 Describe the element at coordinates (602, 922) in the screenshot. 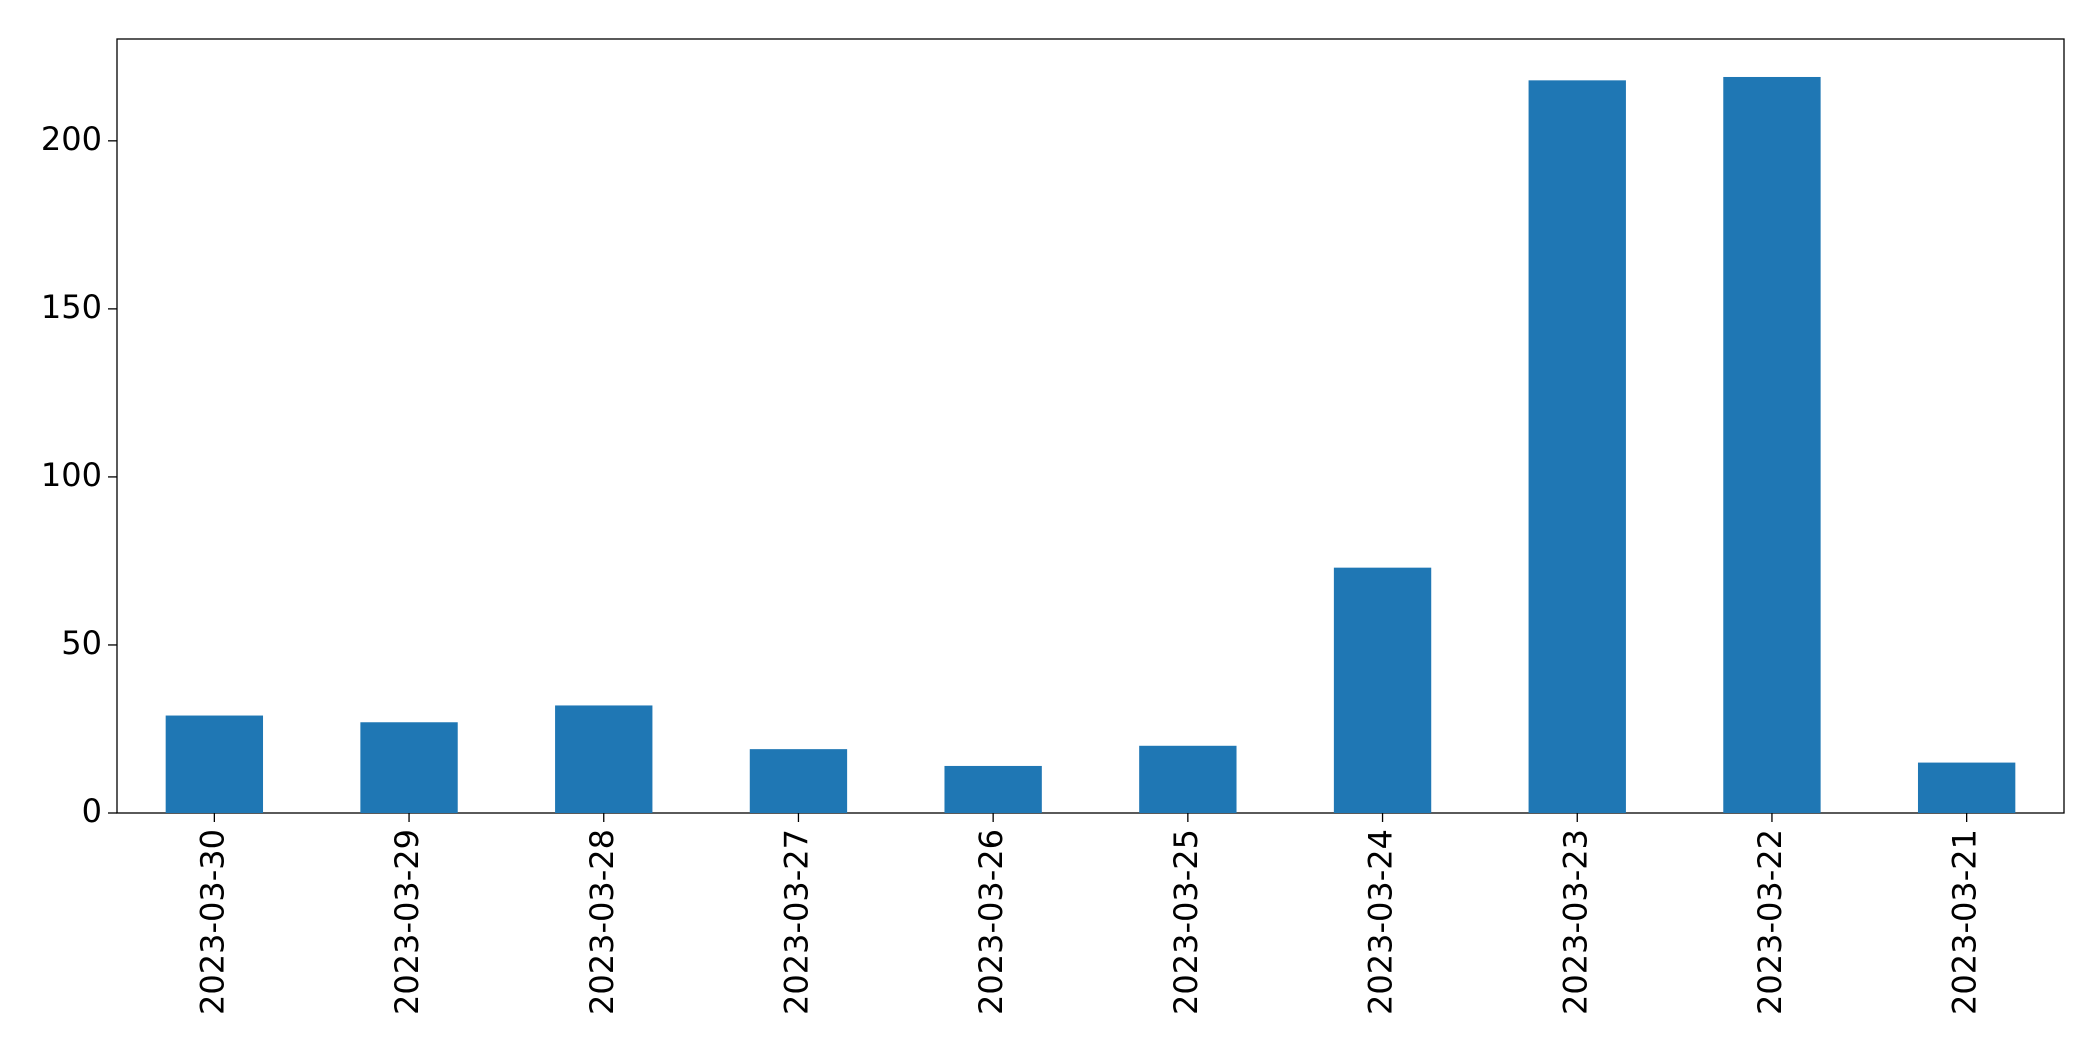

I see `x-tick-label: 2023-03-28` at that location.